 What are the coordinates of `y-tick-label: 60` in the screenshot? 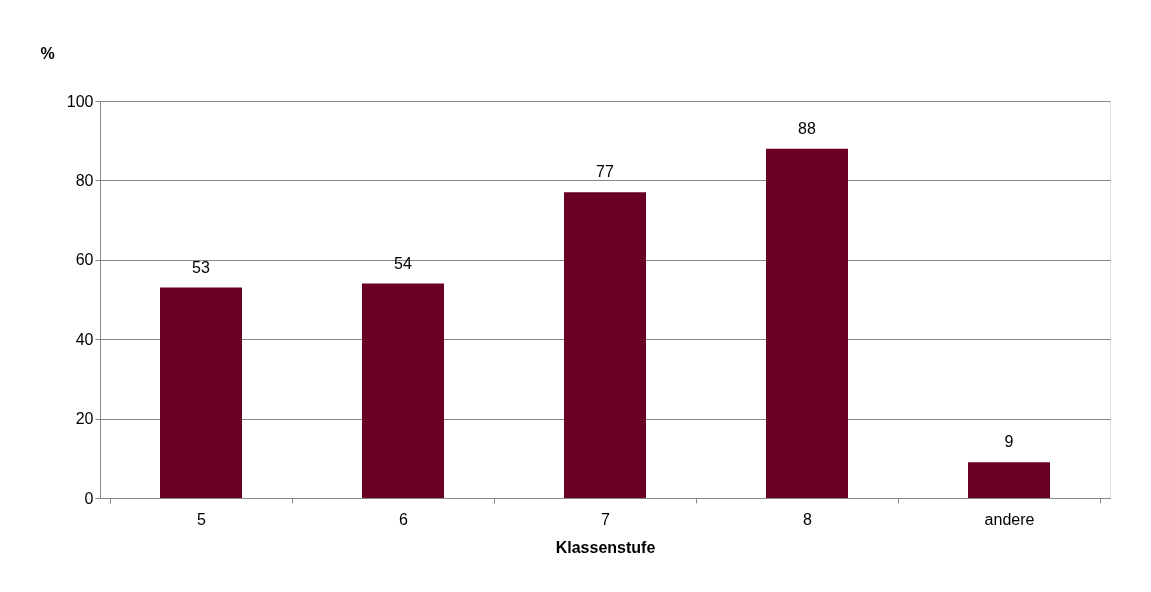 It's located at (84, 260).